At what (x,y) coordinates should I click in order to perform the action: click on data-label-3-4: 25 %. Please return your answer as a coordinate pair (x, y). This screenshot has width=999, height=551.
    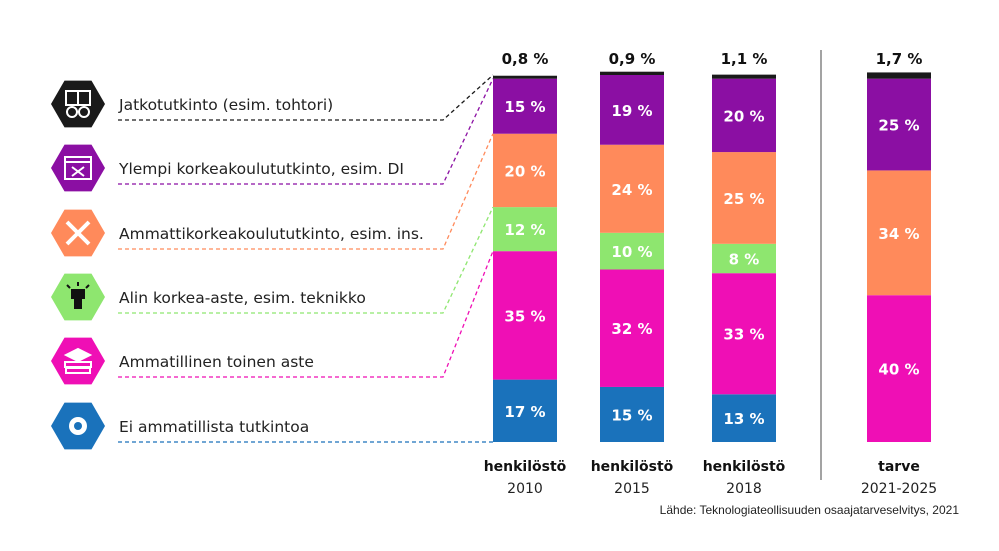
    Looking at the image, I should click on (898, 126).